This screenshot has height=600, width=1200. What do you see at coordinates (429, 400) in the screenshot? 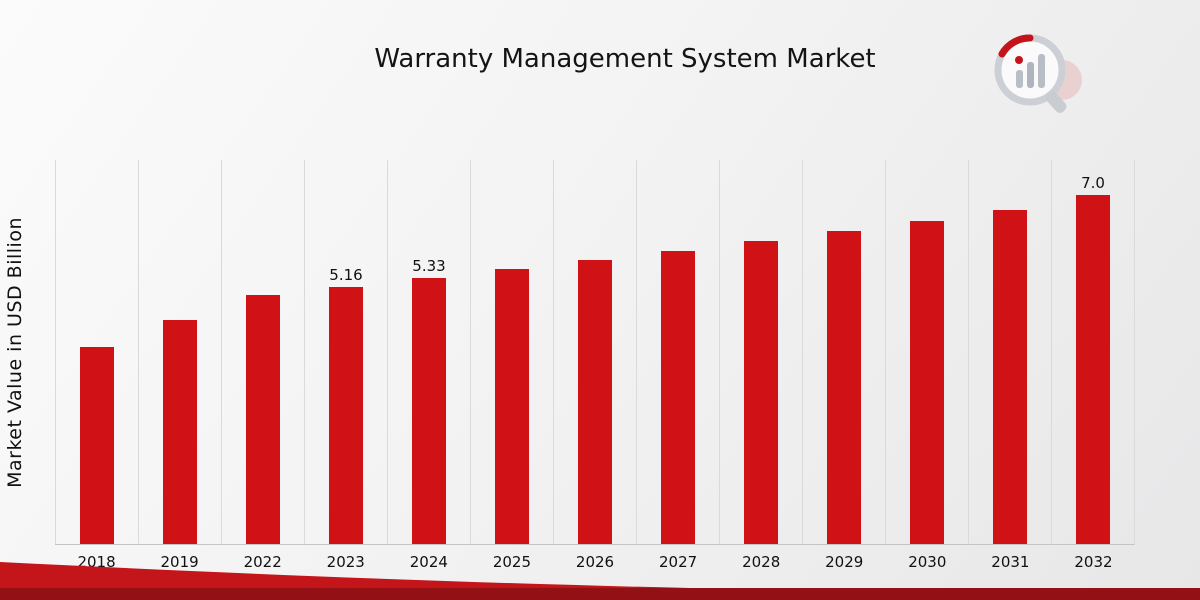
I see `bar-2024: 5.33` at bounding box center [429, 400].